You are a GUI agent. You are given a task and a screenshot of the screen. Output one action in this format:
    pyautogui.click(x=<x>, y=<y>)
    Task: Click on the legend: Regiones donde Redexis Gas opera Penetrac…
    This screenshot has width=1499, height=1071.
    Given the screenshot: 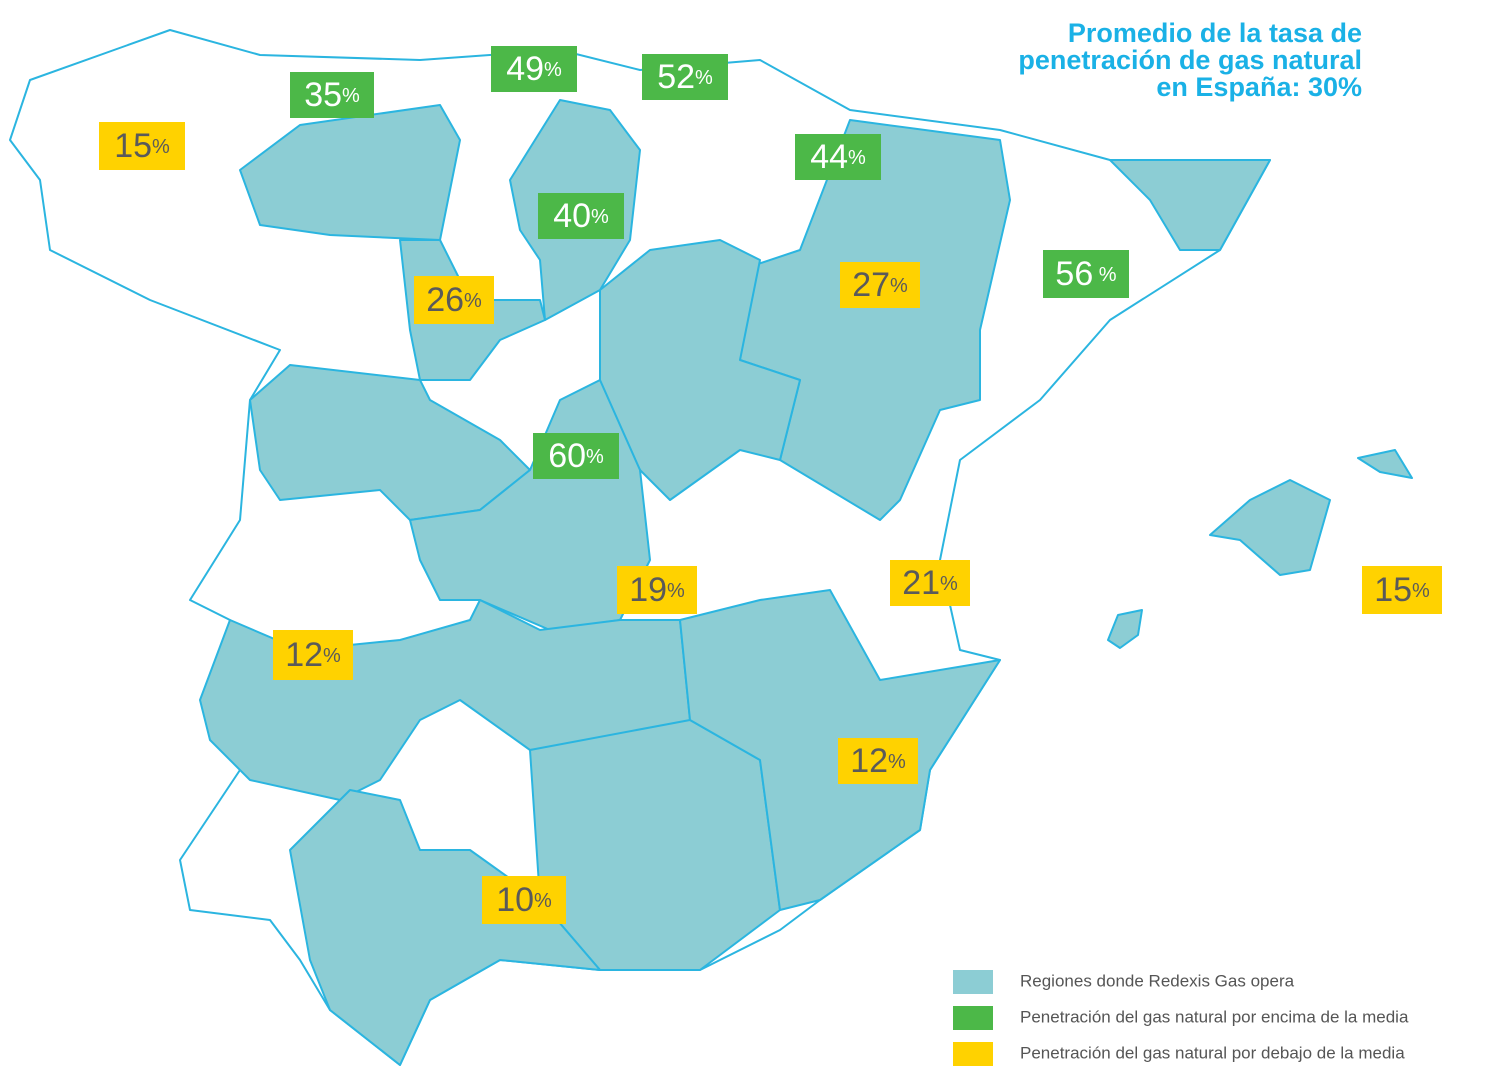 What is the action you would take?
    pyautogui.click(x=1181, y=1018)
    